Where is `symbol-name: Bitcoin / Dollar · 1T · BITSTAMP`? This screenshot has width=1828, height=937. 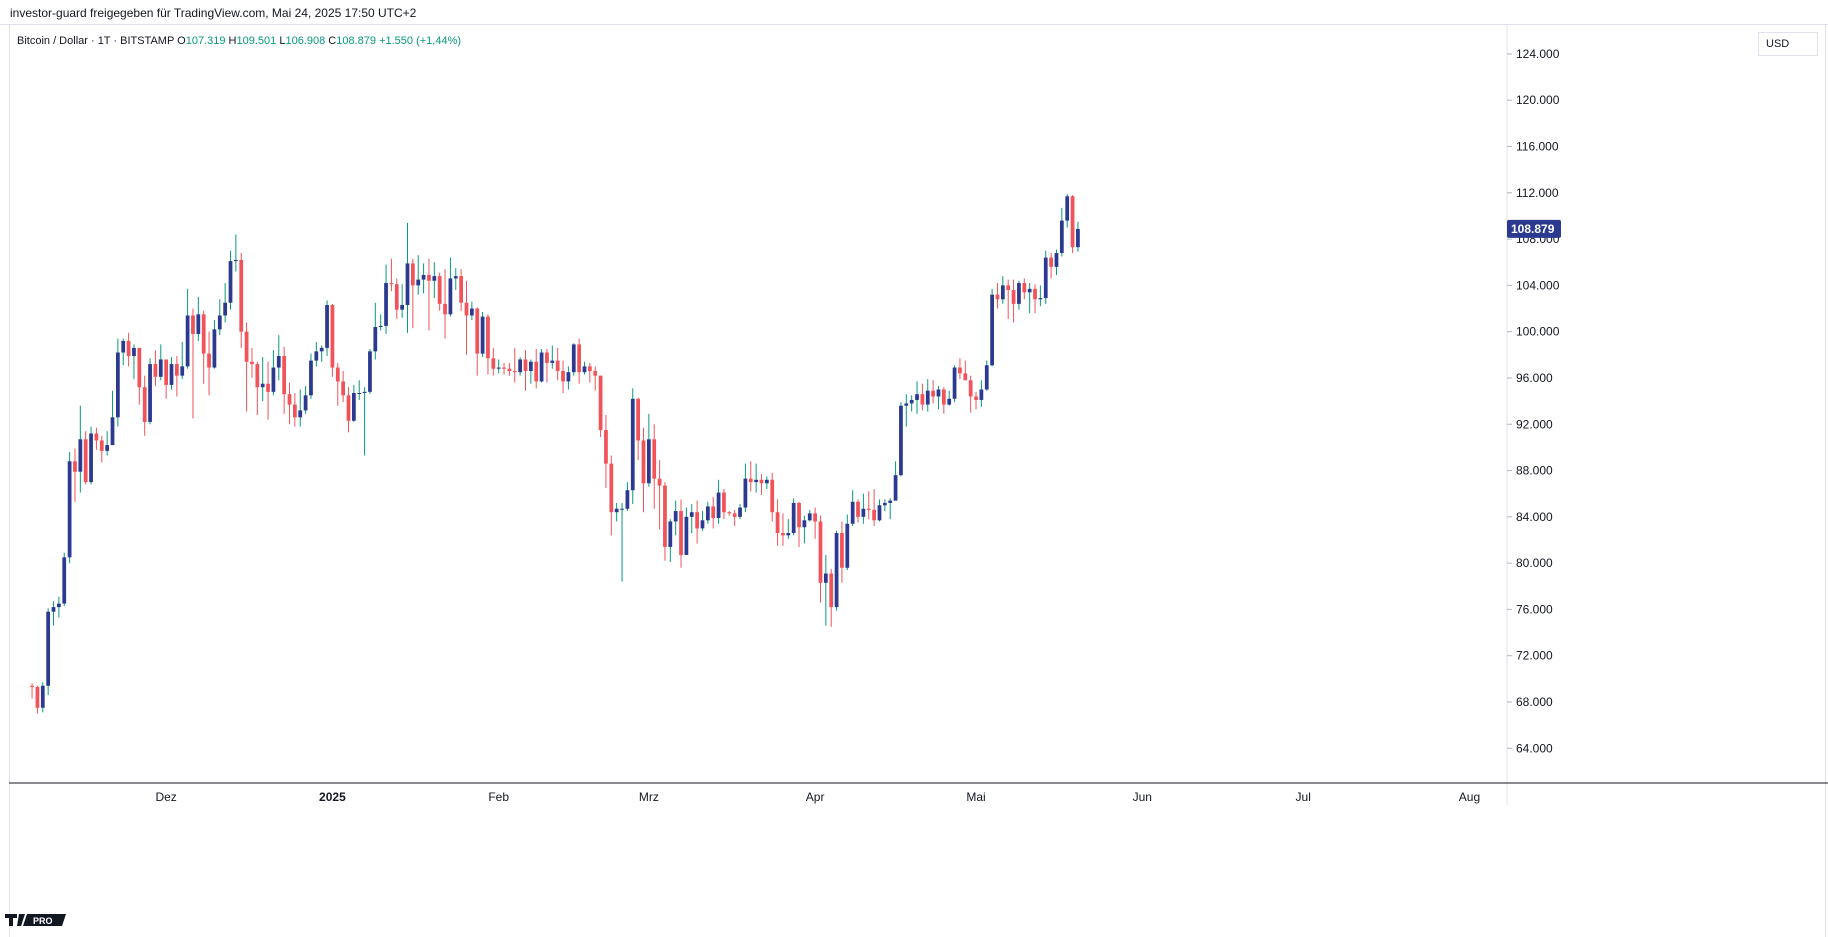
symbol-name: Bitcoin / Dollar · 1T · BITSTAMP is located at coordinates (96, 41).